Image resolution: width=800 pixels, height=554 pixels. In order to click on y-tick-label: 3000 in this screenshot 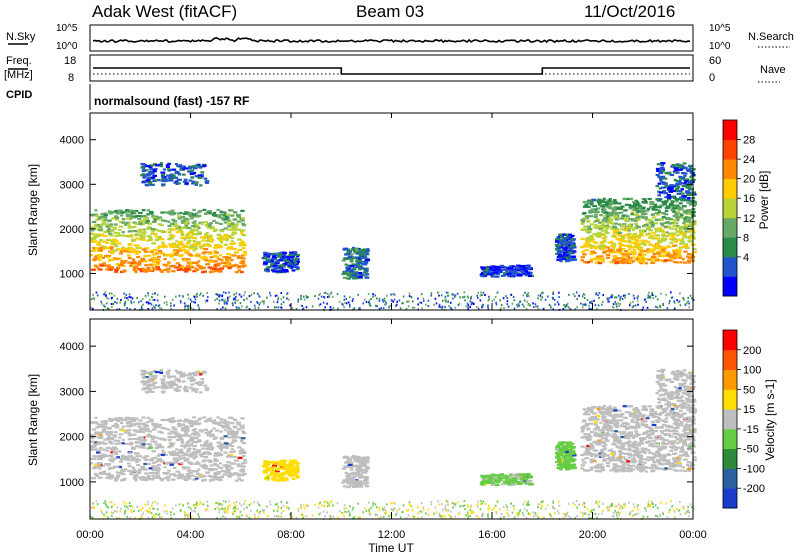, I will do `click(72, 185)`.